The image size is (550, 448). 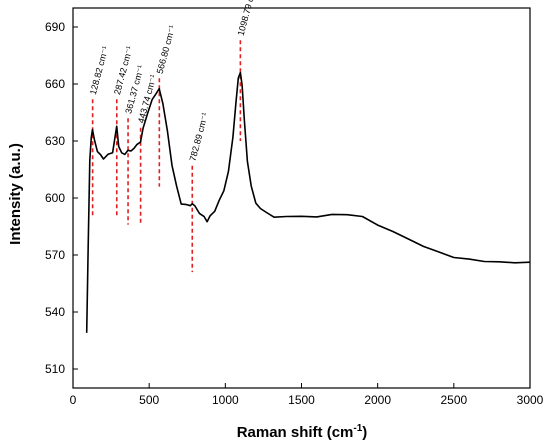 What do you see at coordinates (15, 194) in the screenshot?
I see `y-axis-title: Intensity (a.u.)` at bounding box center [15, 194].